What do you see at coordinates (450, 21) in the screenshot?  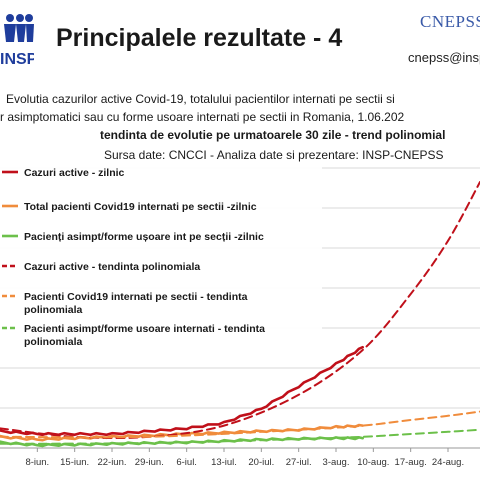 I see `cnepss-logo: CNEPSS` at bounding box center [450, 21].